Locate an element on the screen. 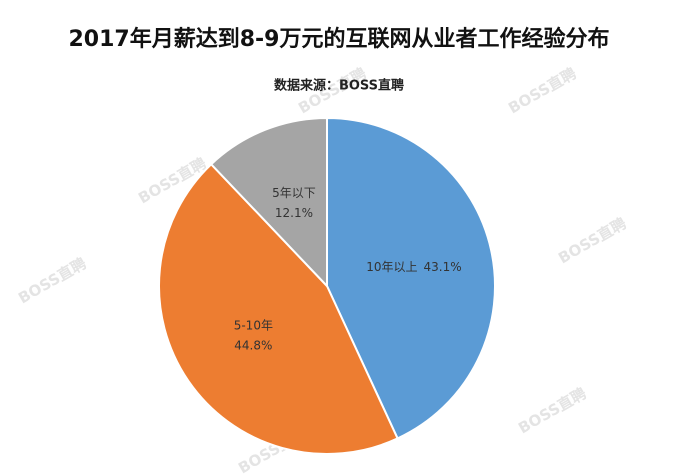 The image size is (679, 475). slice-category: 10年以上 is located at coordinates (391, 266).